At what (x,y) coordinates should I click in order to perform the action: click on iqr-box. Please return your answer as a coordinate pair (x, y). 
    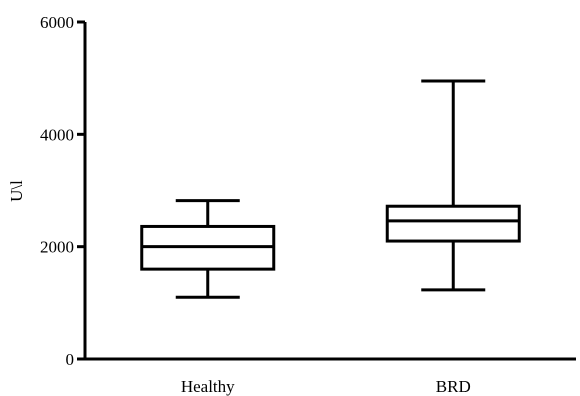
    Looking at the image, I should click on (453, 223).